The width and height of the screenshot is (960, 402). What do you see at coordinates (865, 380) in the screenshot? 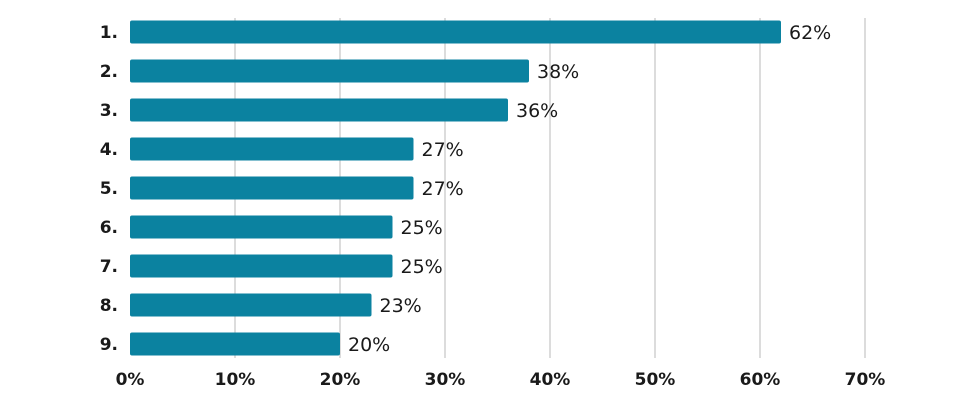
I see `x-tick-label: 70%` at bounding box center [865, 380].